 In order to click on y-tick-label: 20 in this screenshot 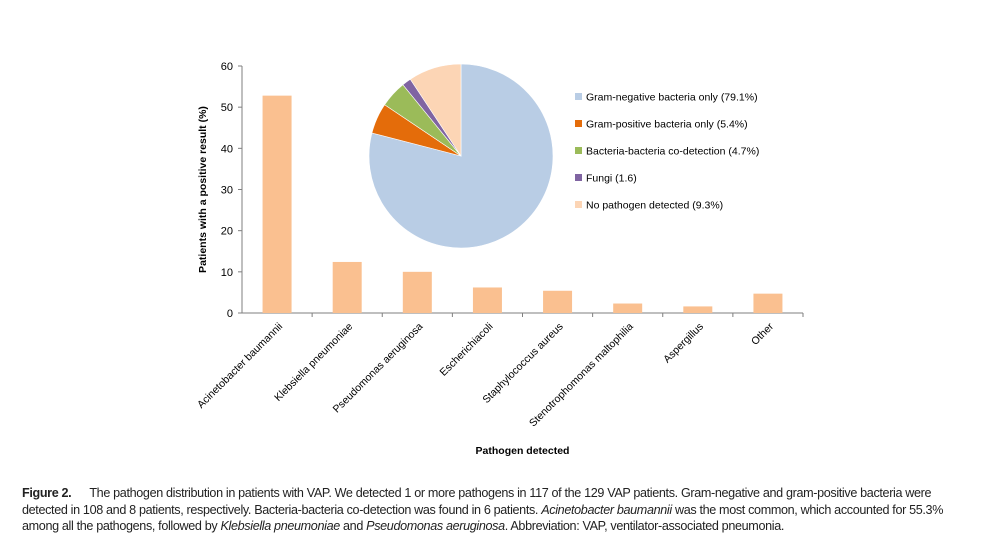, I will do `click(227, 232)`.